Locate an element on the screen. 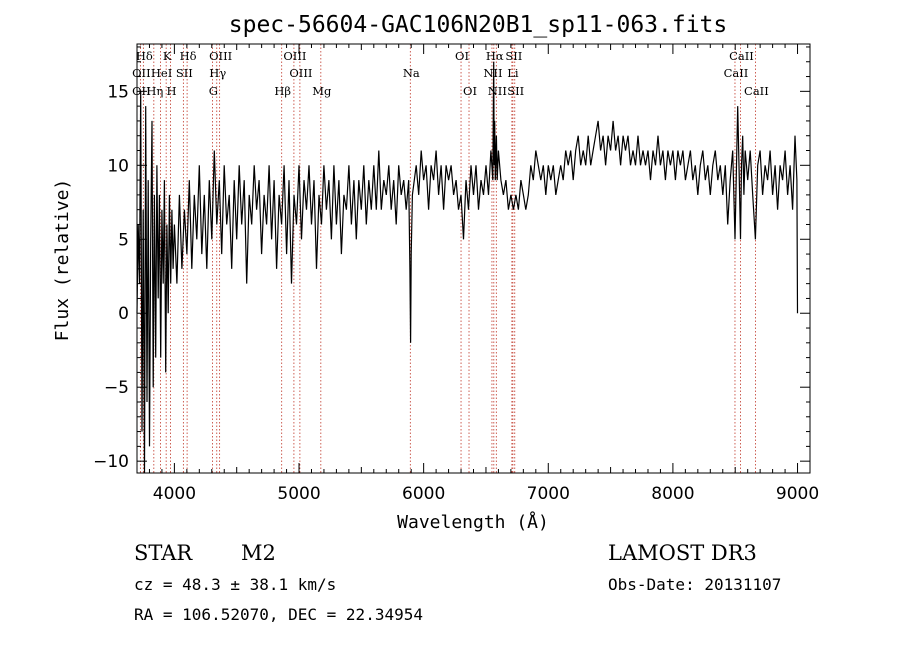  x-tick-label: 5000 is located at coordinates (298, 494).